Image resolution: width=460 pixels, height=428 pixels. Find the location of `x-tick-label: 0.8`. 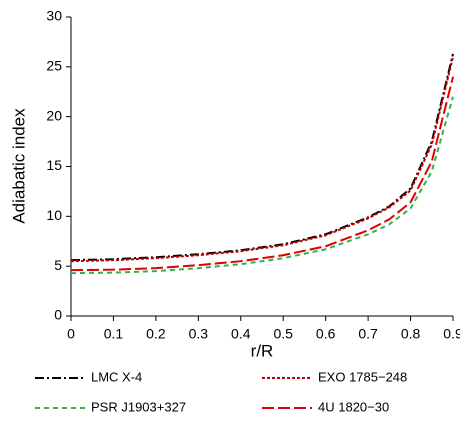

x-tick-label: 0.8 is located at coordinates (411, 334).